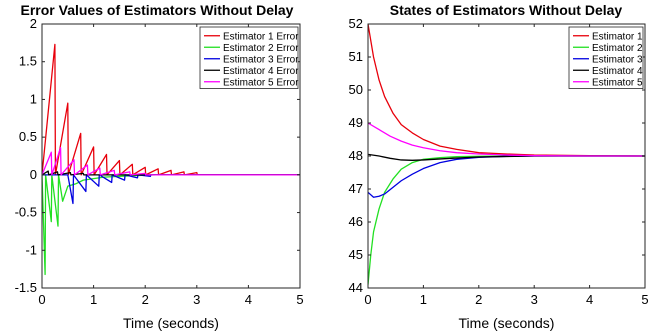 The width and height of the screenshot is (665, 334). What do you see at coordinates (356, 23) in the screenshot?
I see `y-tick-label: 52` at bounding box center [356, 23].